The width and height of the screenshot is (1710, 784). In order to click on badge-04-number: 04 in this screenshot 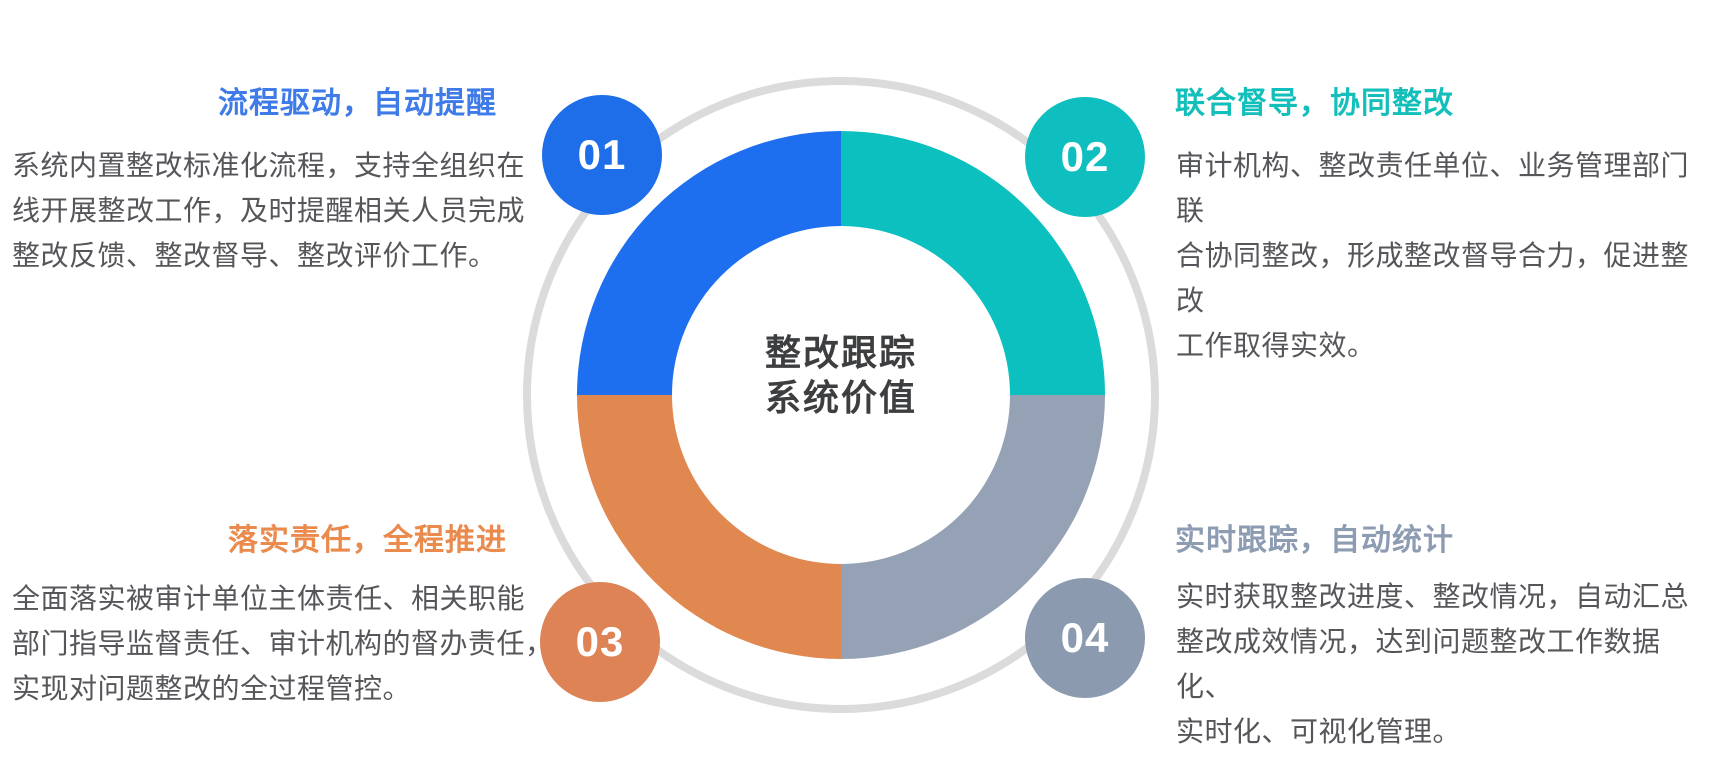, I will do `click(1085, 637)`.